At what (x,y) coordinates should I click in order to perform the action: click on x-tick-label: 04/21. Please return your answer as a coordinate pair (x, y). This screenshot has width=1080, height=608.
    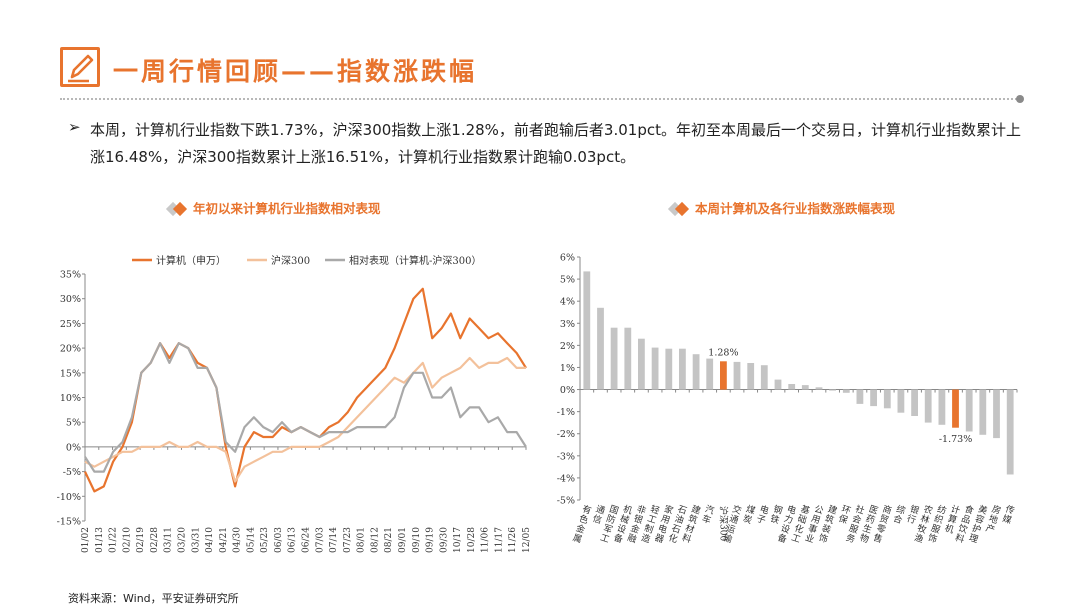
    Looking at the image, I should click on (224, 540).